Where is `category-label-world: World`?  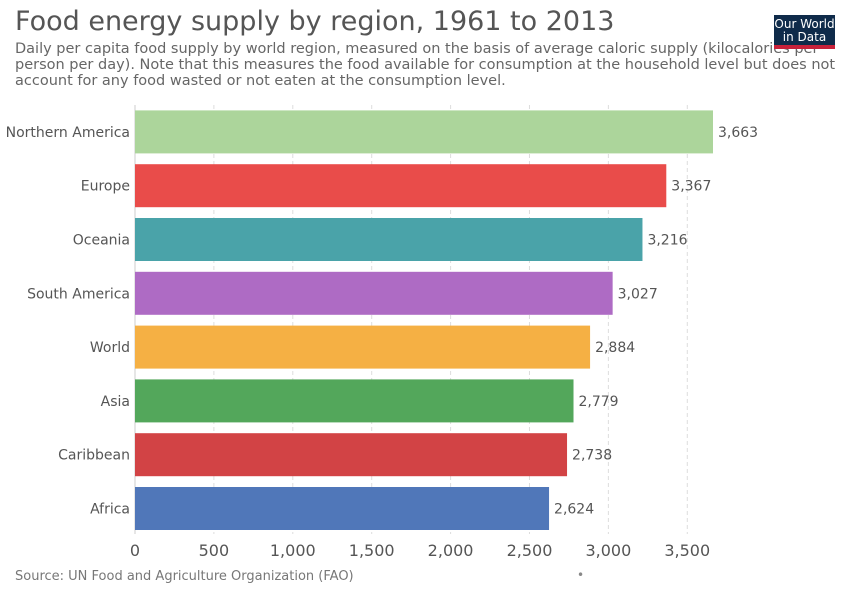
category-label-world: World is located at coordinates (110, 348).